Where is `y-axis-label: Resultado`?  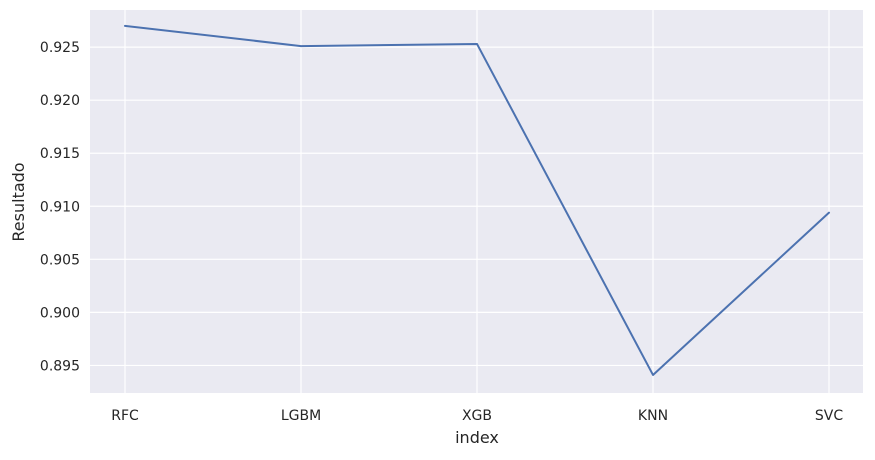
y-axis-label: Resultado is located at coordinates (18, 201).